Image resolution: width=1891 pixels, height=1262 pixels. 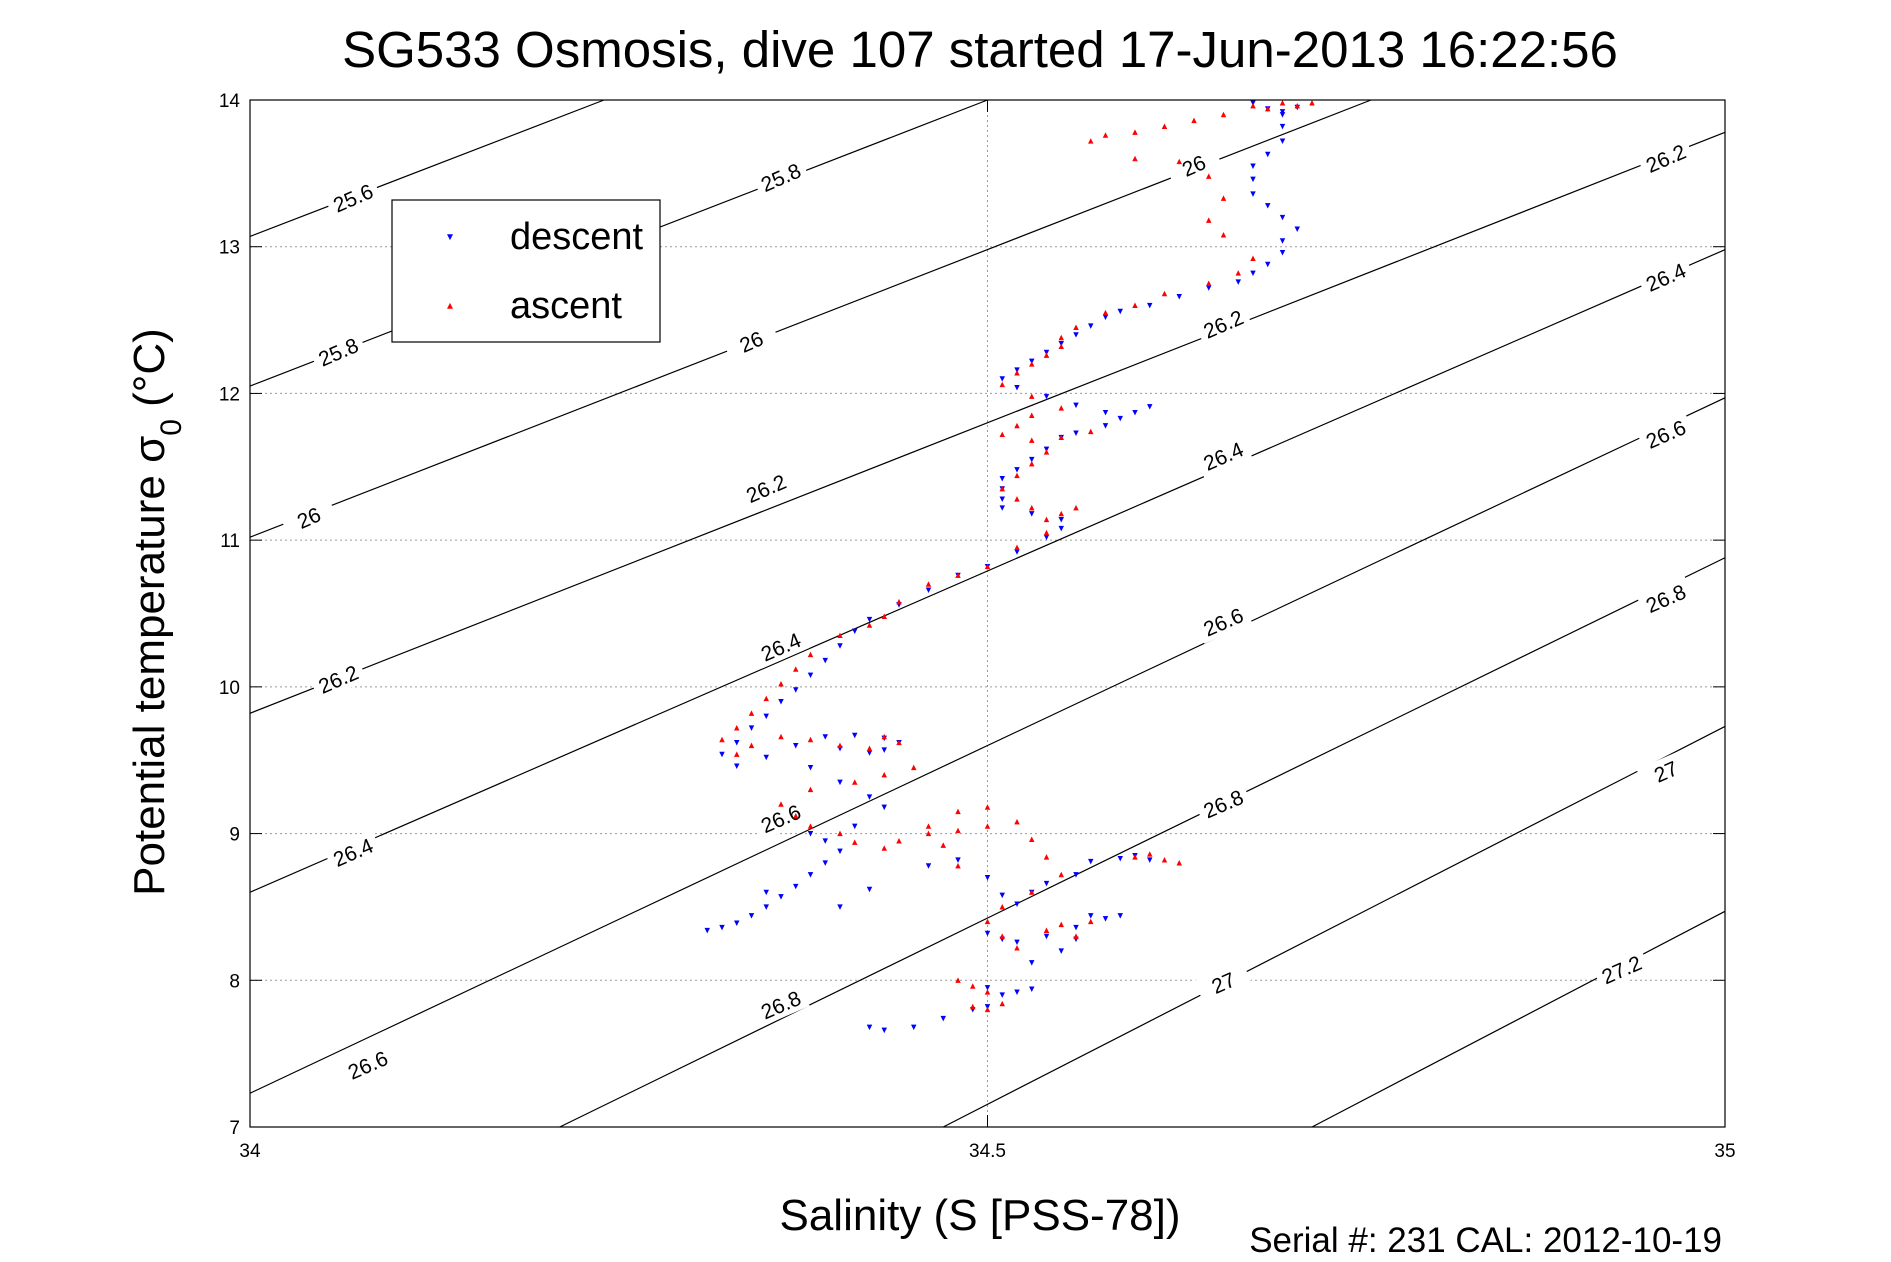 I want to click on y-axis-label: Potential temperature σ0 (°C), so click(x=156, y=612).